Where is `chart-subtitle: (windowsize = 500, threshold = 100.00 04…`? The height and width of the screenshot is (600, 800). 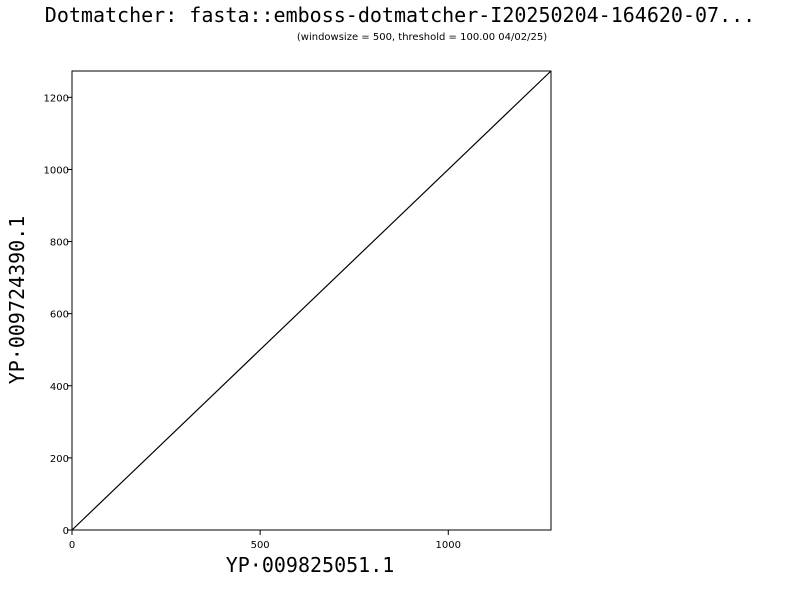 chart-subtitle: (windowsize = 500, threshold = 100.00 04… is located at coordinates (422, 37).